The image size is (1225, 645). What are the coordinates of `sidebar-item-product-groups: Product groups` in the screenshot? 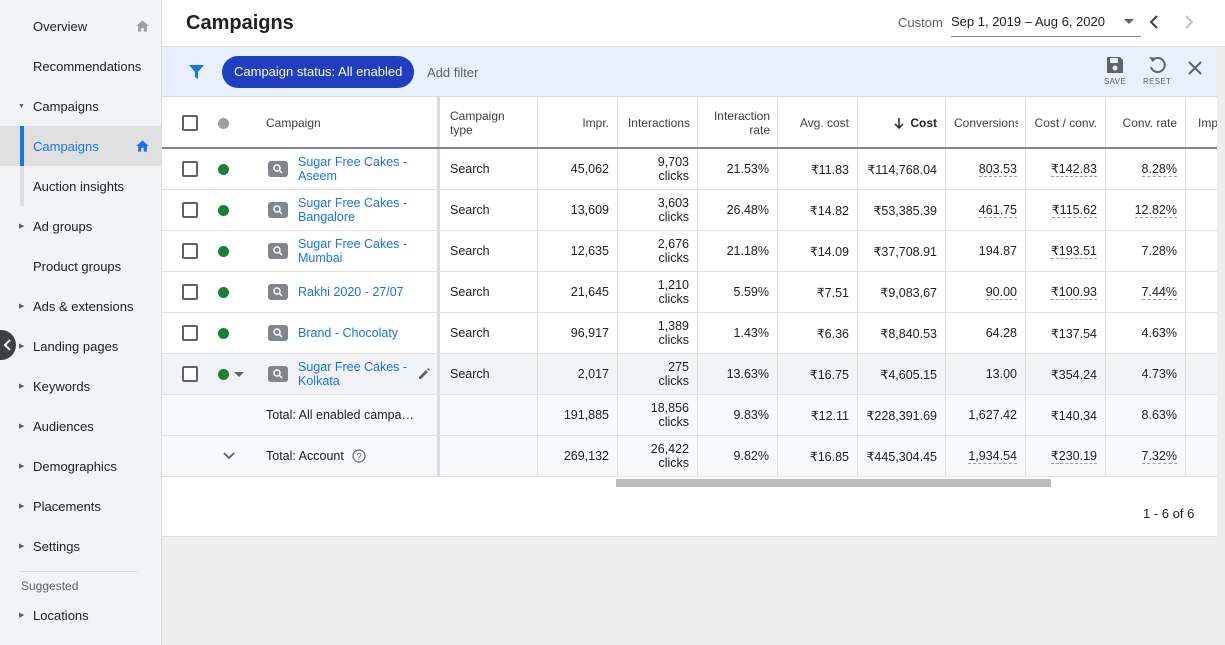 It's located at (80, 266).